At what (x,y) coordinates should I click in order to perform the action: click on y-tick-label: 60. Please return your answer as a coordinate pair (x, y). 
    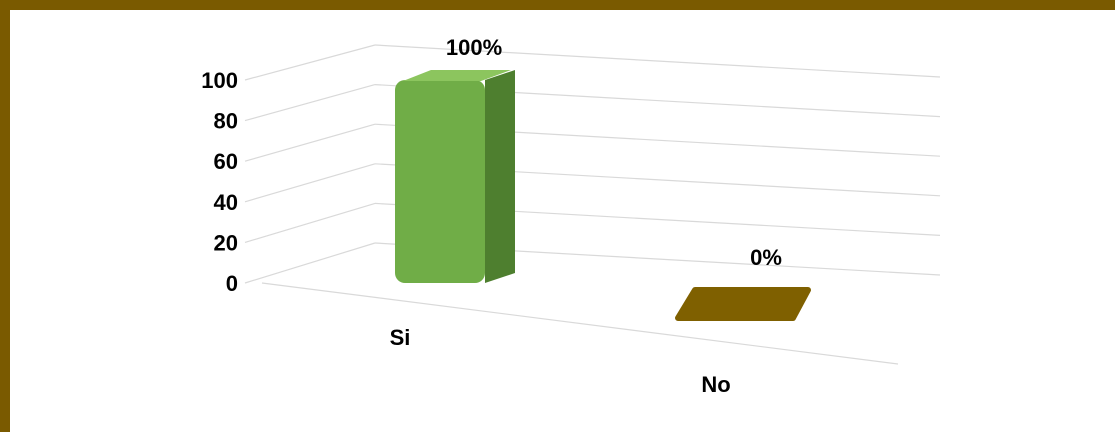
    Looking at the image, I should click on (226, 161).